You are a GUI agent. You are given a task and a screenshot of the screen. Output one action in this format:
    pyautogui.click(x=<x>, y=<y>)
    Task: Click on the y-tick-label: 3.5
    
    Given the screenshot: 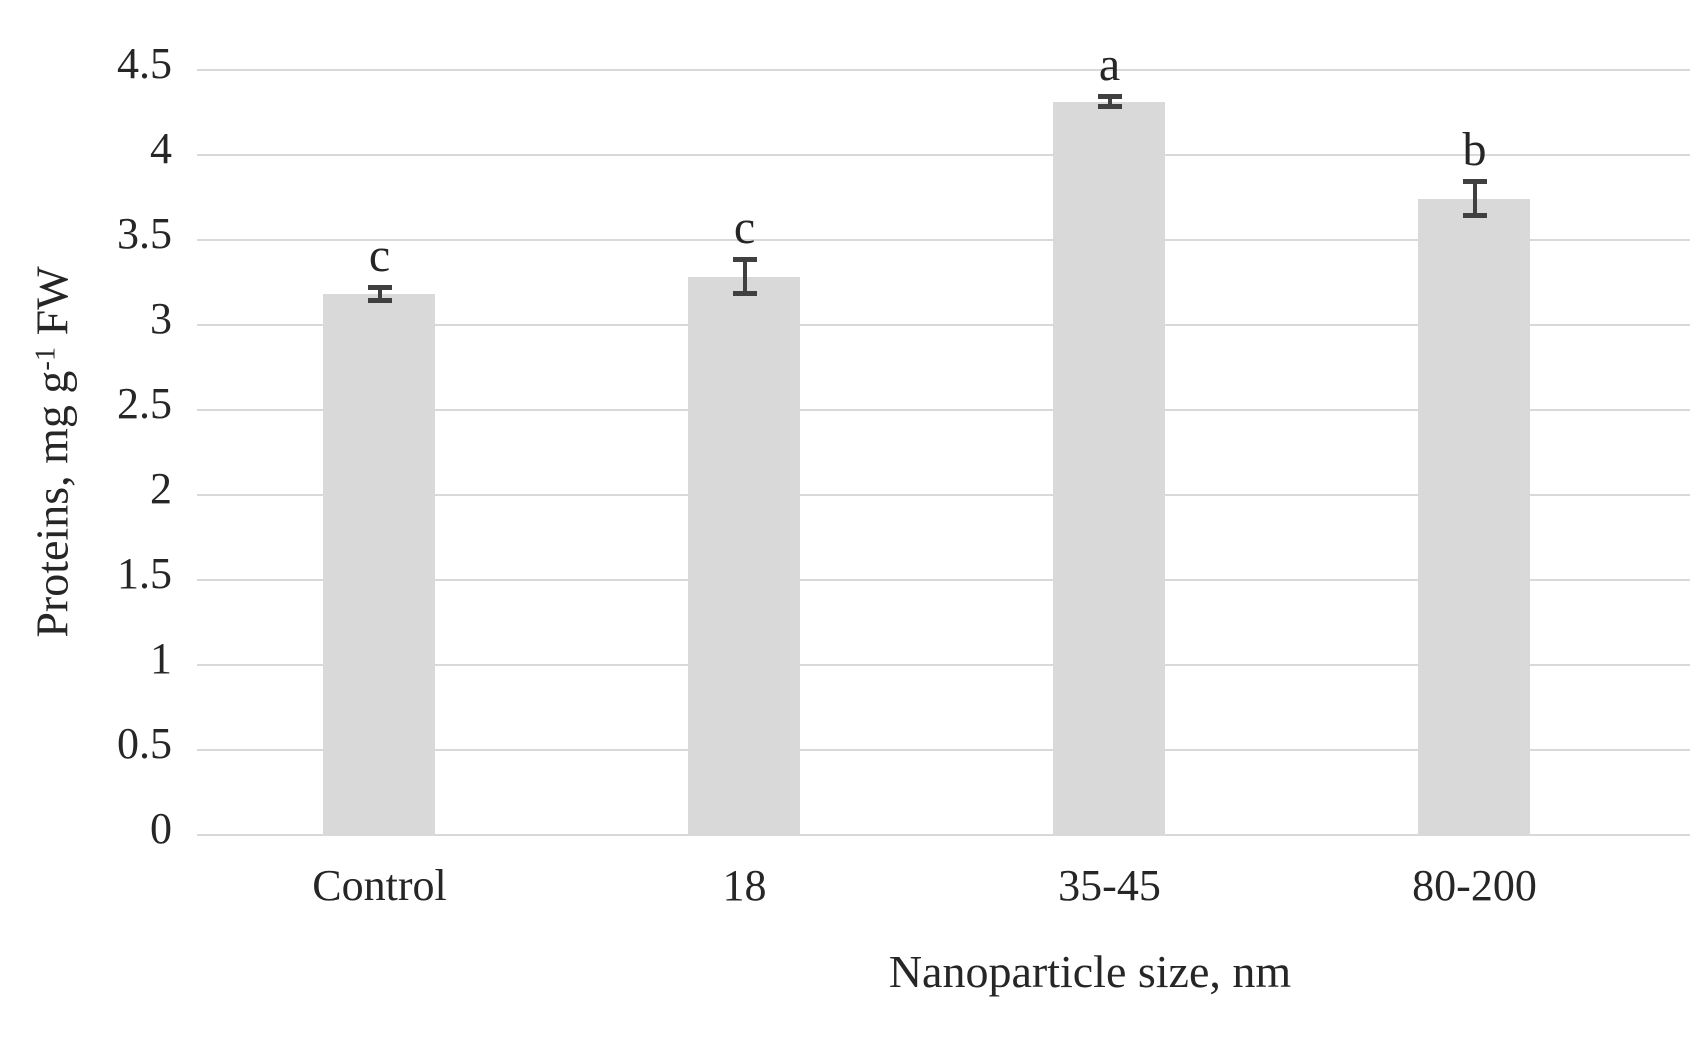 What is the action you would take?
    pyautogui.click(x=144, y=233)
    